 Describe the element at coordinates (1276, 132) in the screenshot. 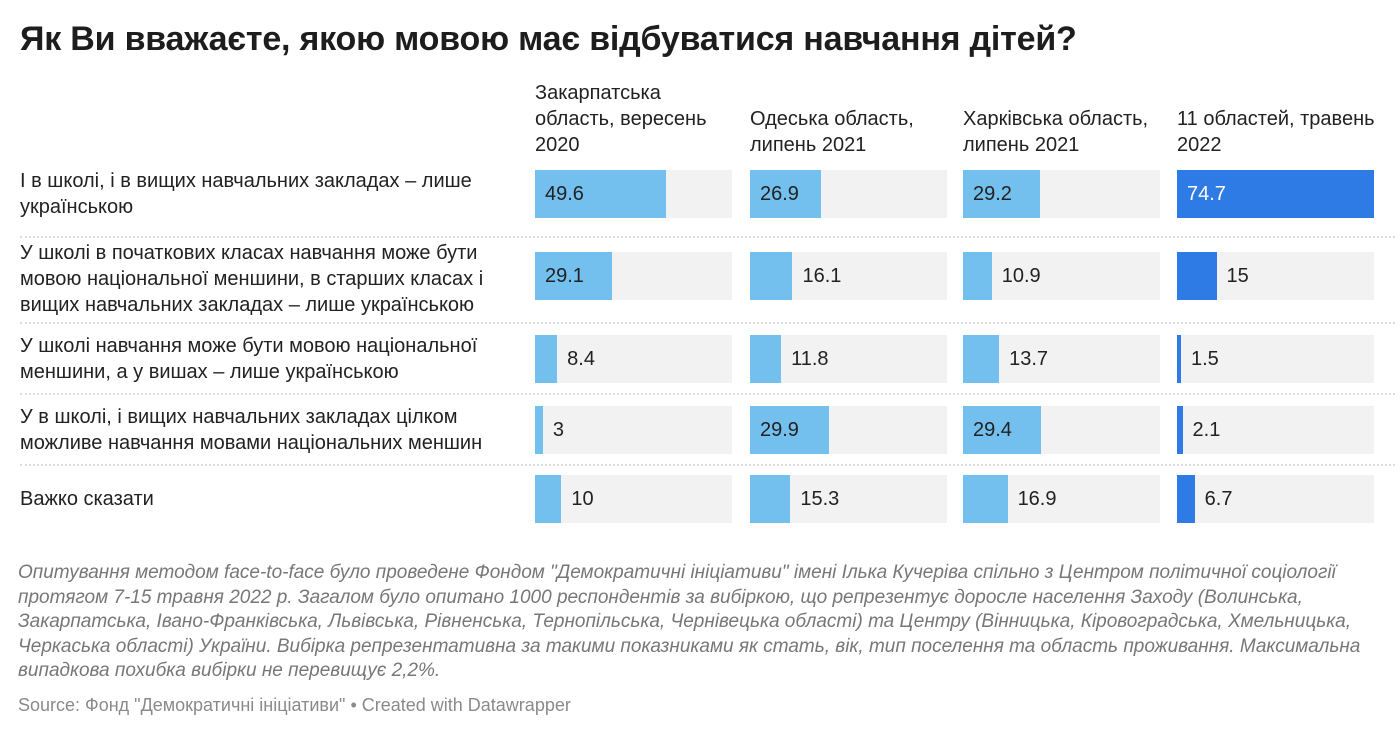

I see `column-header: 11 областей, травень 2022` at that location.